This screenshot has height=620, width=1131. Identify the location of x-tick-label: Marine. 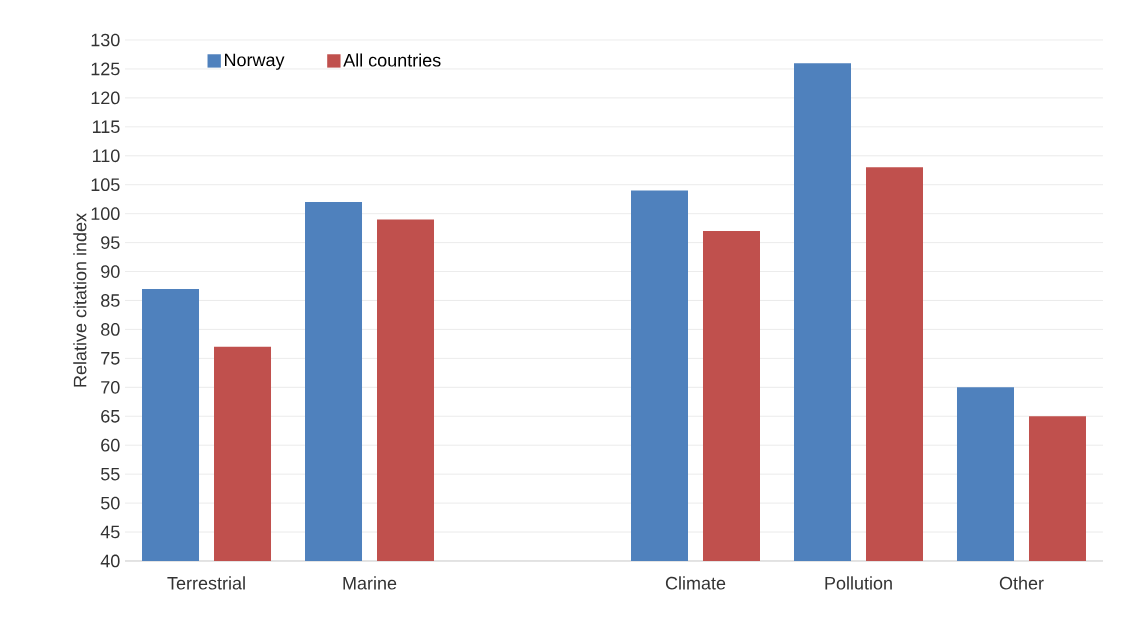
(370, 583).